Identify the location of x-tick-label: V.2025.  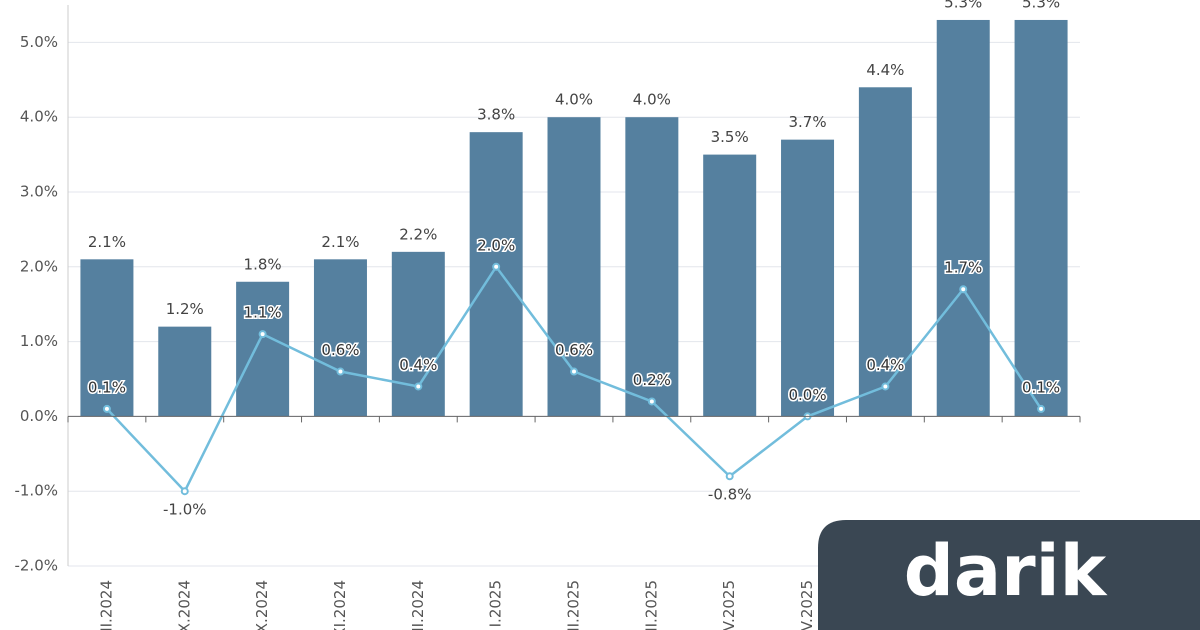
(807, 605).